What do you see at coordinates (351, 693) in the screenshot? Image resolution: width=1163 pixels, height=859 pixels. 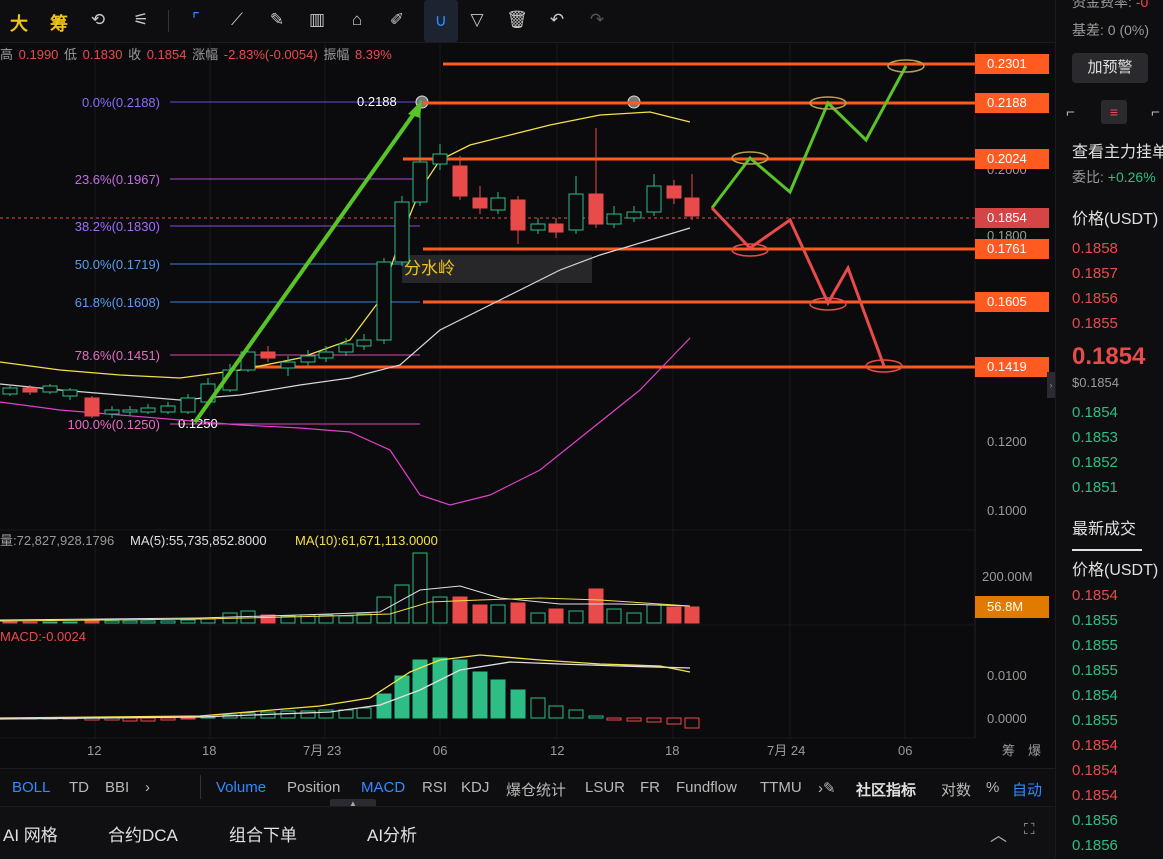 I see `macd-histogram` at bounding box center [351, 693].